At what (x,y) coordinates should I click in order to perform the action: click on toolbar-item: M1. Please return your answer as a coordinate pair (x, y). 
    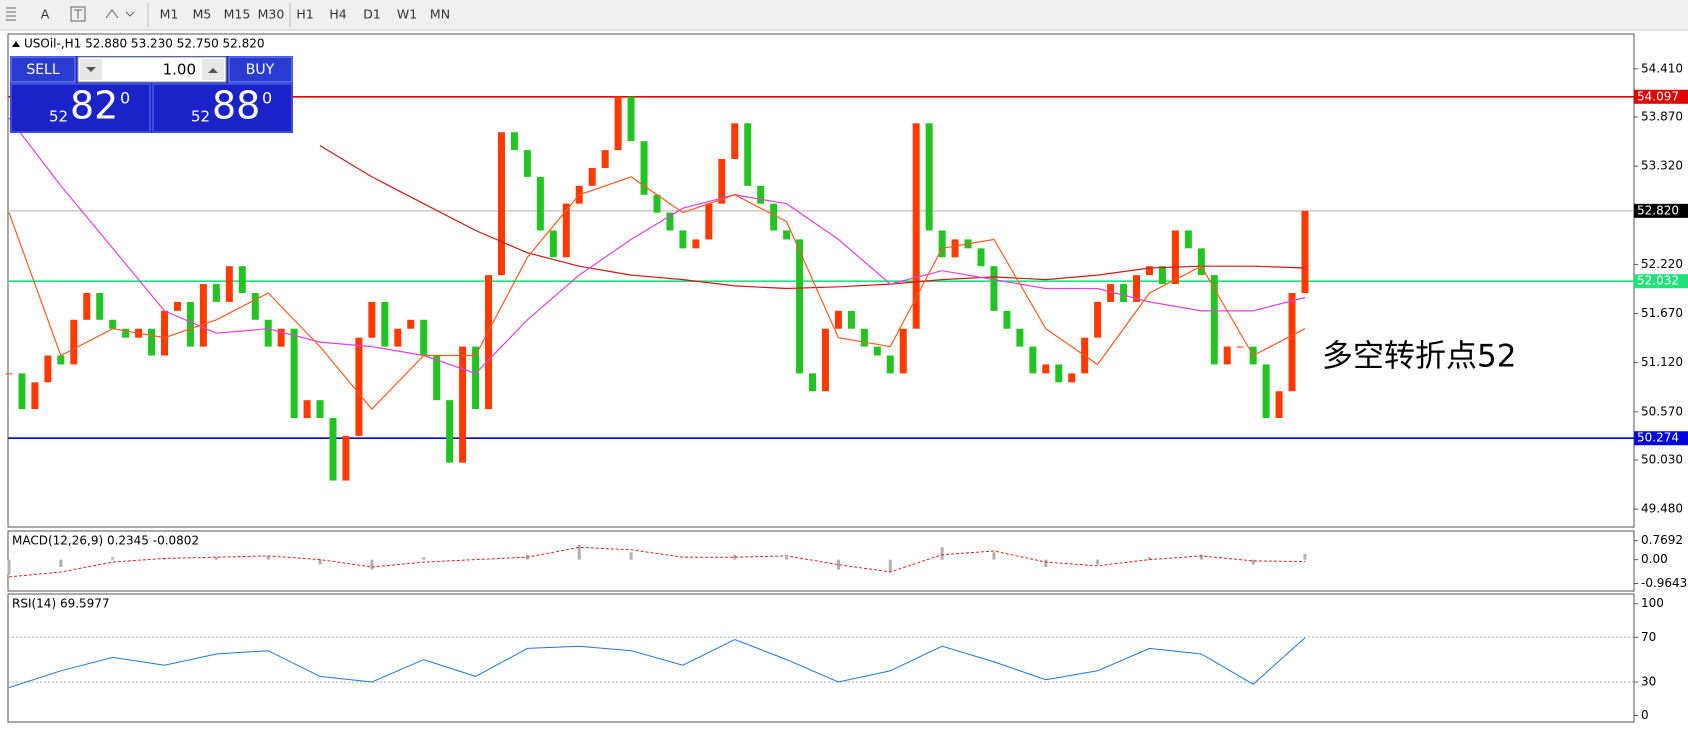
    Looking at the image, I should click on (169, 14).